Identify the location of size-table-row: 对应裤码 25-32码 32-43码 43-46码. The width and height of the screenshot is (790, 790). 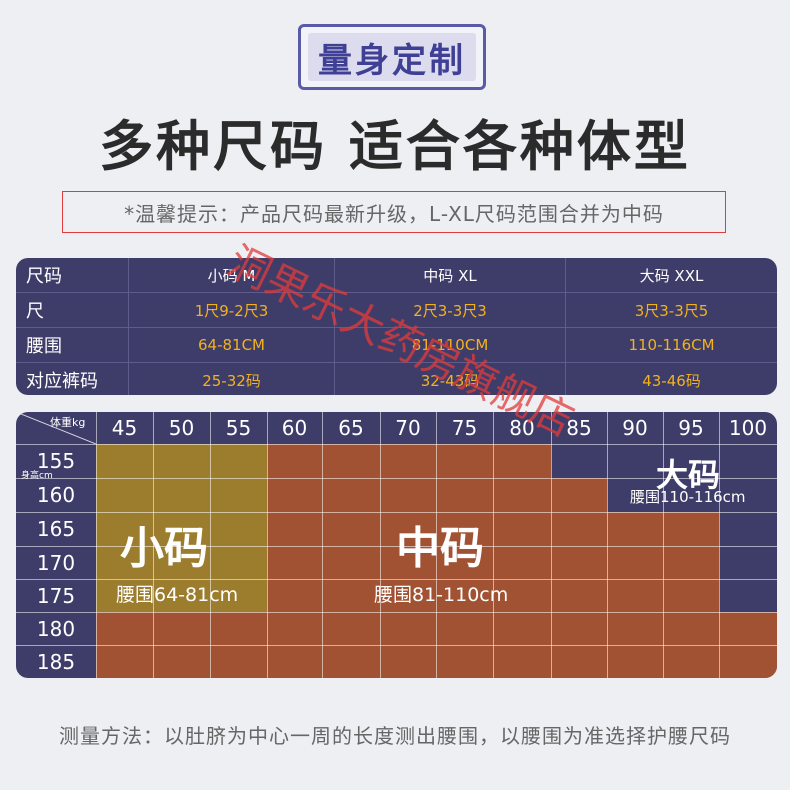
(396, 379).